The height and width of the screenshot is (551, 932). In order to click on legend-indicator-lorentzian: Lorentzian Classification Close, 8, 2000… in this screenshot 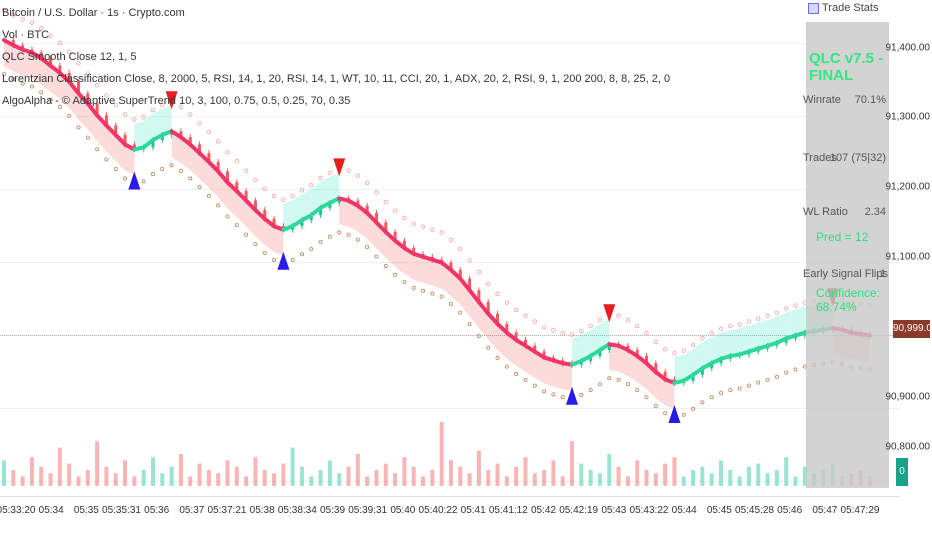, I will do `click(336, 79)`.